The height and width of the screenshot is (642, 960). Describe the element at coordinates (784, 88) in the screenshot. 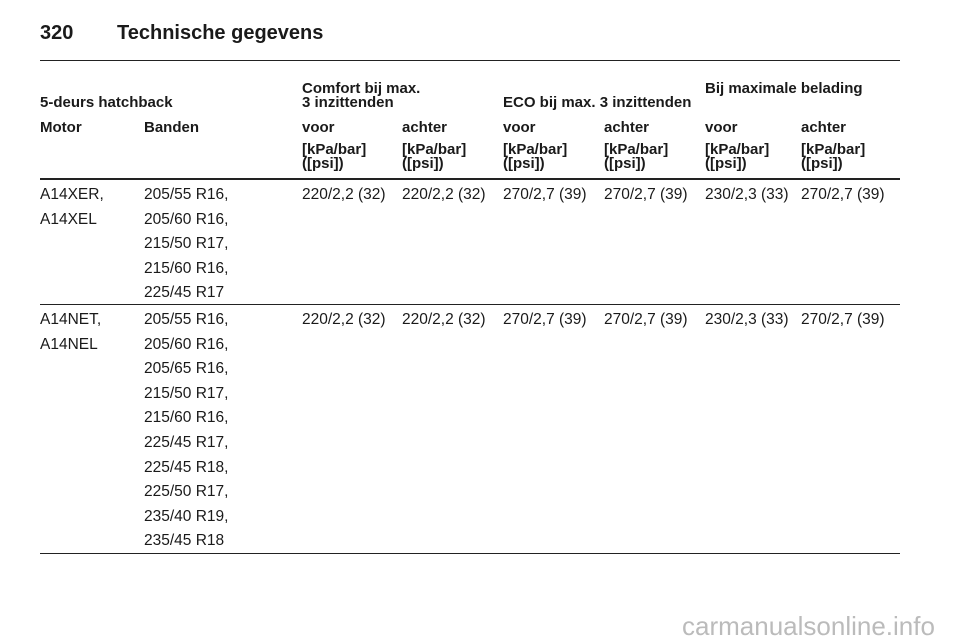

I see `group-header: Bij maximale belading` at that location.